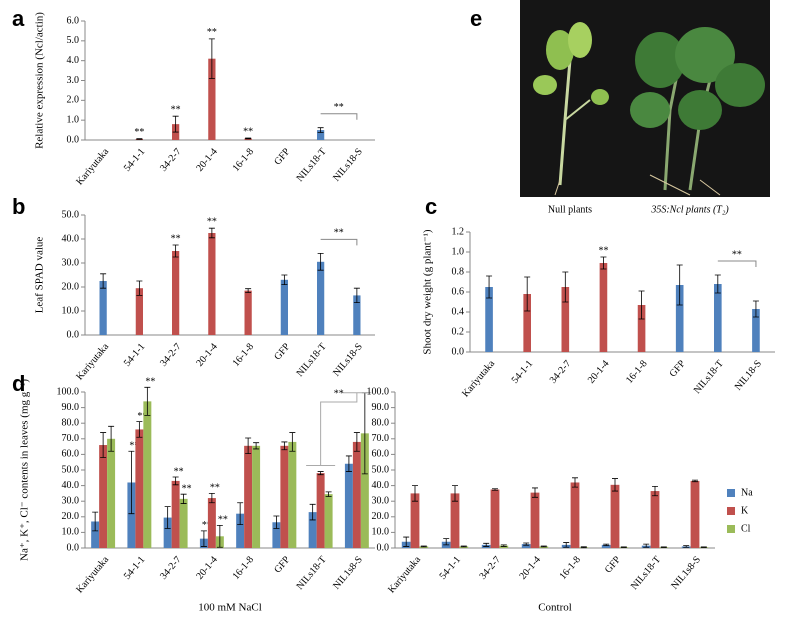 Image resolution: width=787 pixels, height=617 pixels. What do you see at coordinates (18, 383) in the screenshot?
I see `panel-letter: d` at bounding box center [18, 383].